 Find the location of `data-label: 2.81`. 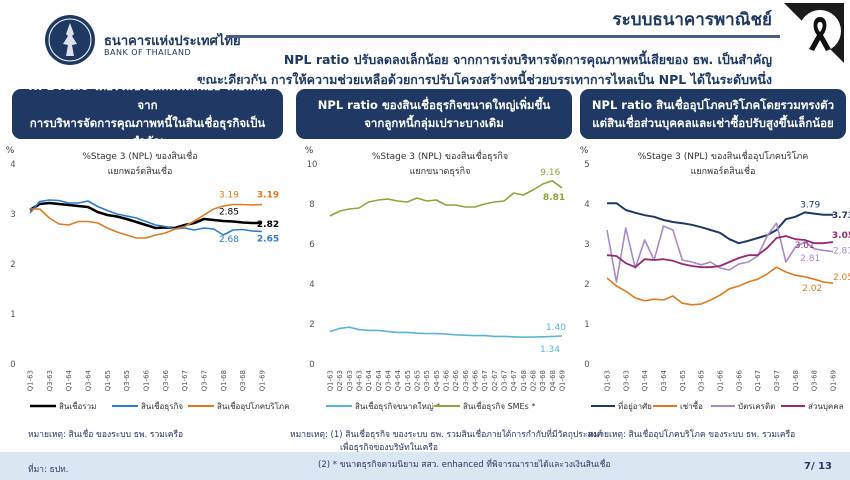

data-label: 2.81 is located at coordinates (810, 259).